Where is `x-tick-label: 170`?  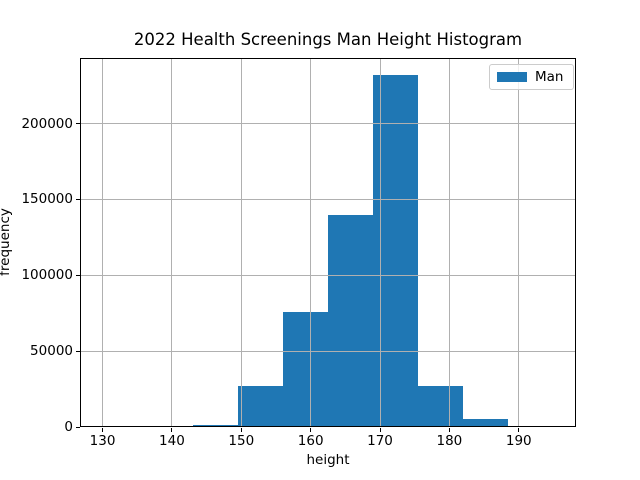 x-tick-label: 170 is located at coordinates (380, 440).